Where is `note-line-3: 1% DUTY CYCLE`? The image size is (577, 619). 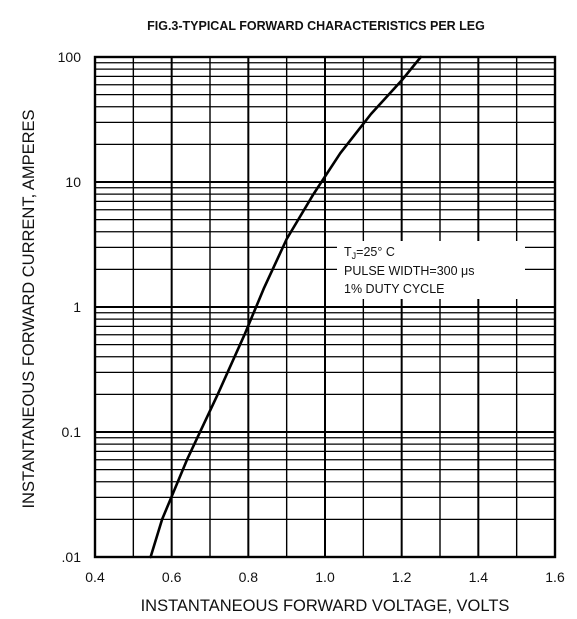 note-line-3: 1% DUTY CYCLE is located at coordinates (394, 289).